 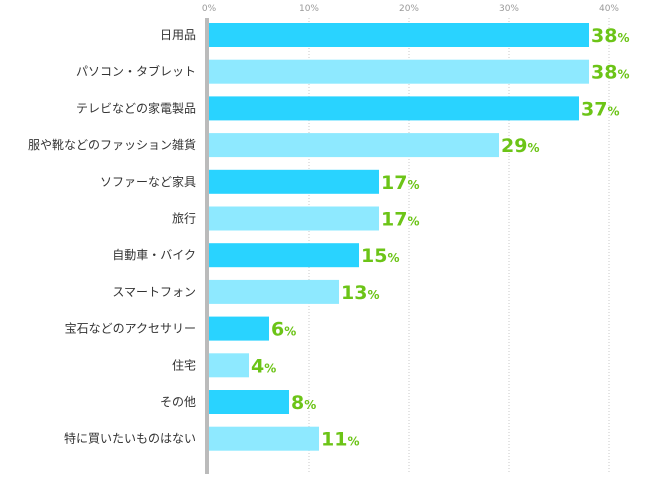 I want to click on value-label: 4%, so click(x=263, y=366).